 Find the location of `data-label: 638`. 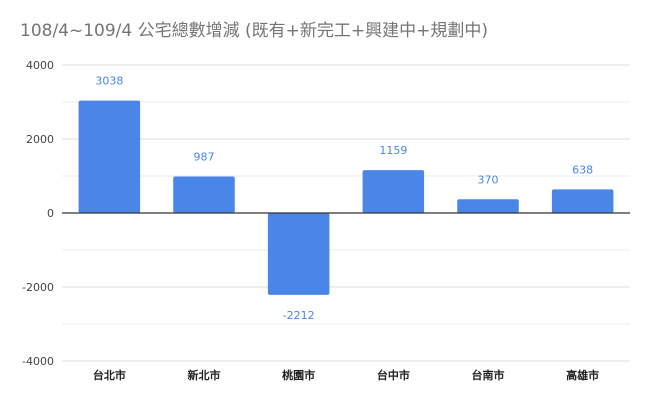

data-label: 638 is located at coordinates (582, 169).